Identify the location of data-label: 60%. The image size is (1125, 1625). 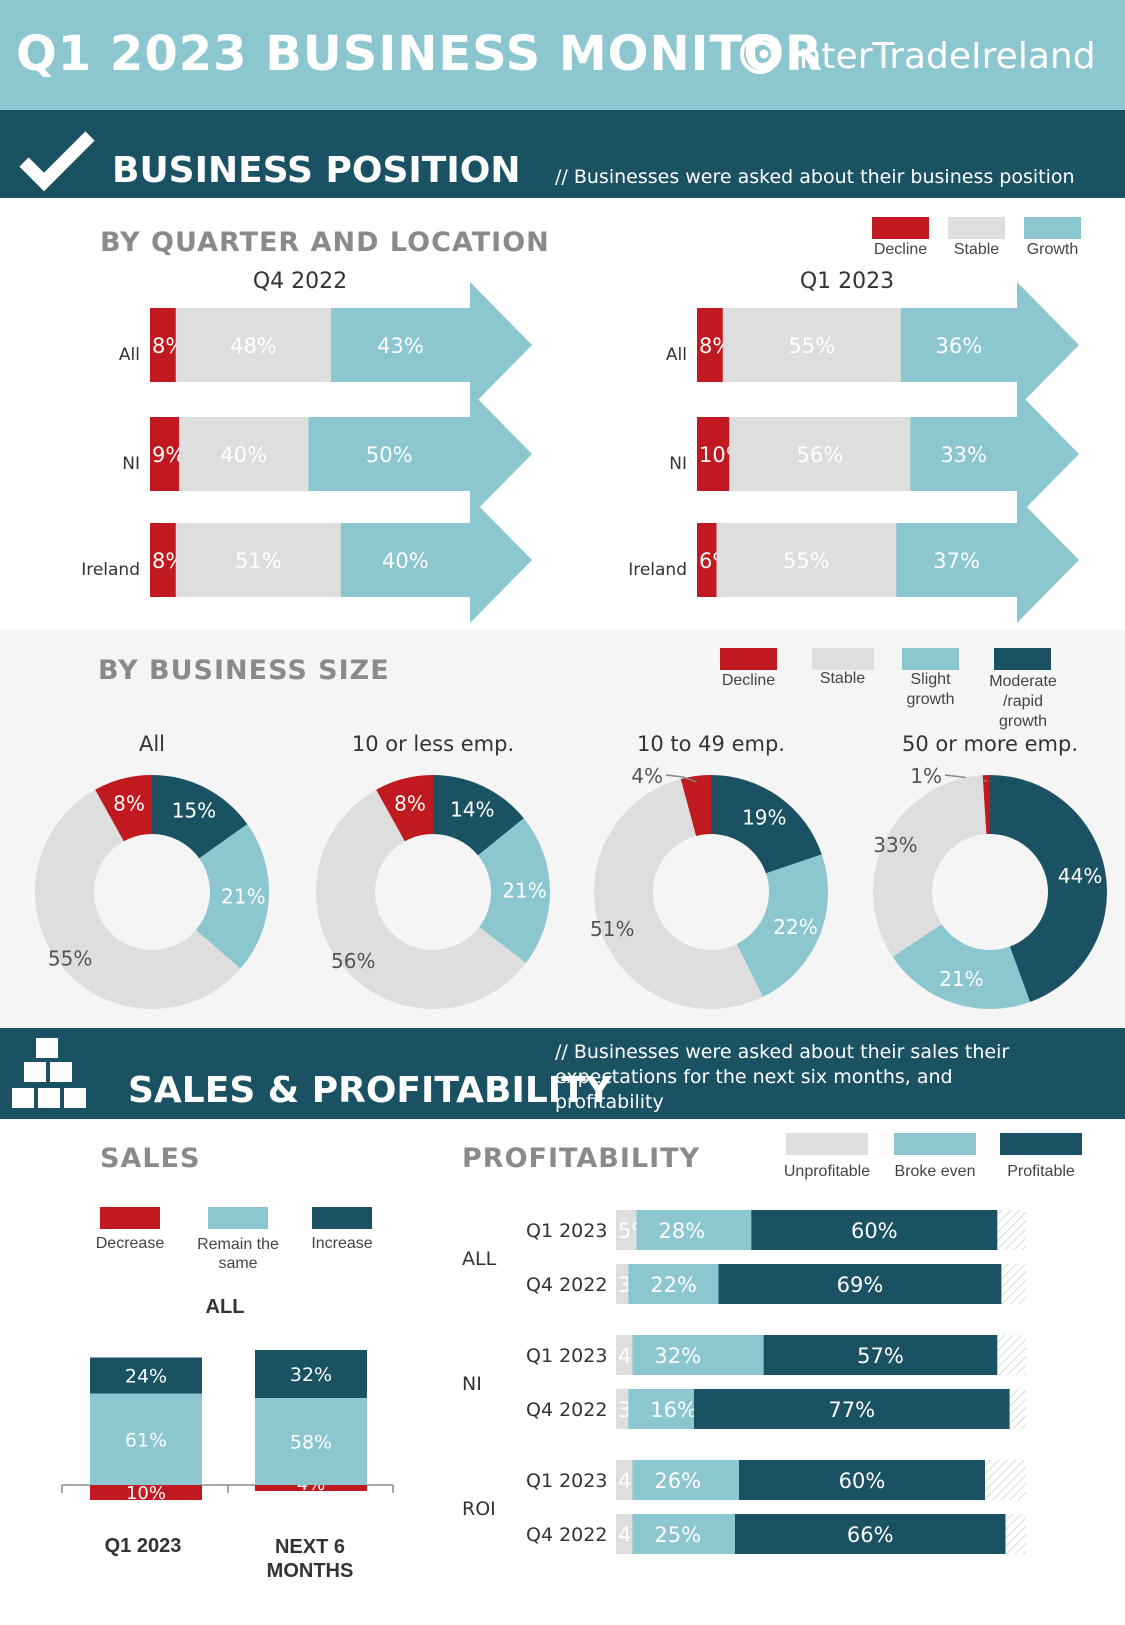
(874, 1231).